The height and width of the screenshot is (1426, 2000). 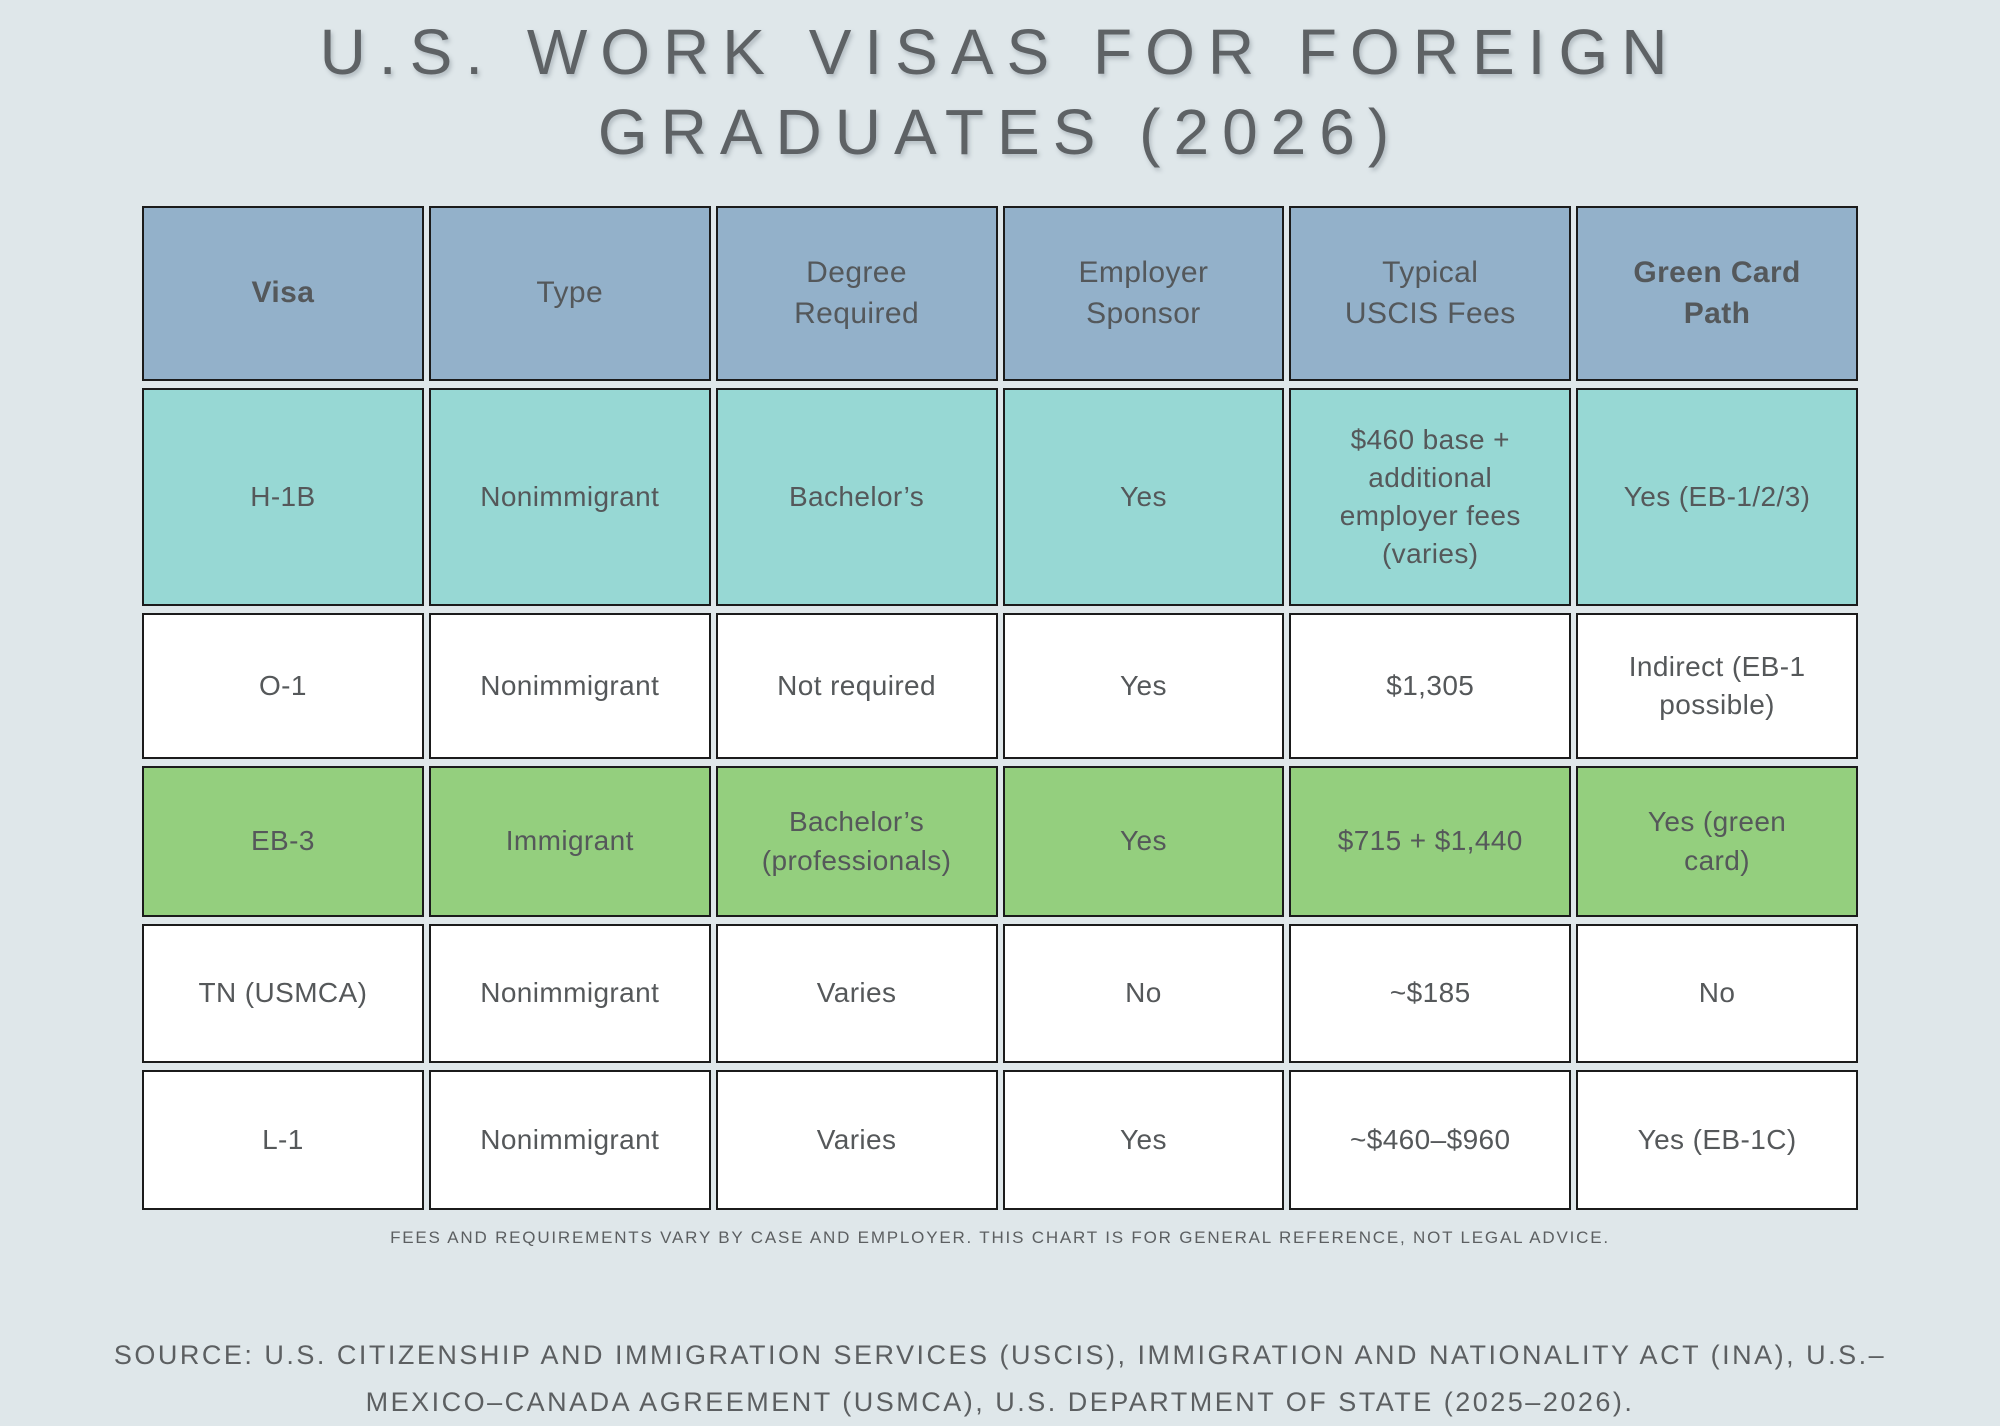 I want to click on table-cell: EB-3, so click(x=283, y=841).